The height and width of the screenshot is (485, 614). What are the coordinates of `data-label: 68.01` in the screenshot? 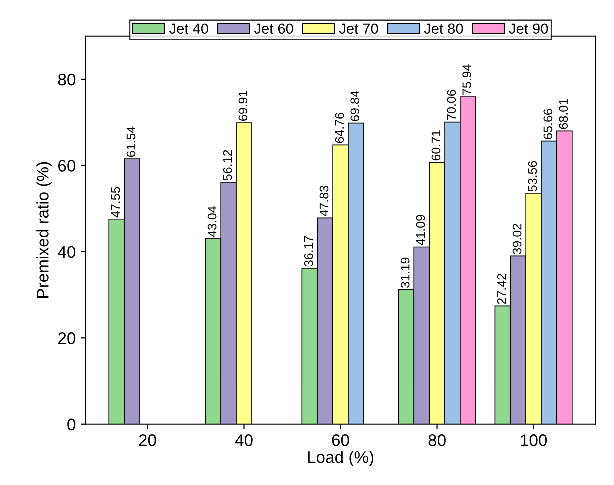 It's located at (563, 114).